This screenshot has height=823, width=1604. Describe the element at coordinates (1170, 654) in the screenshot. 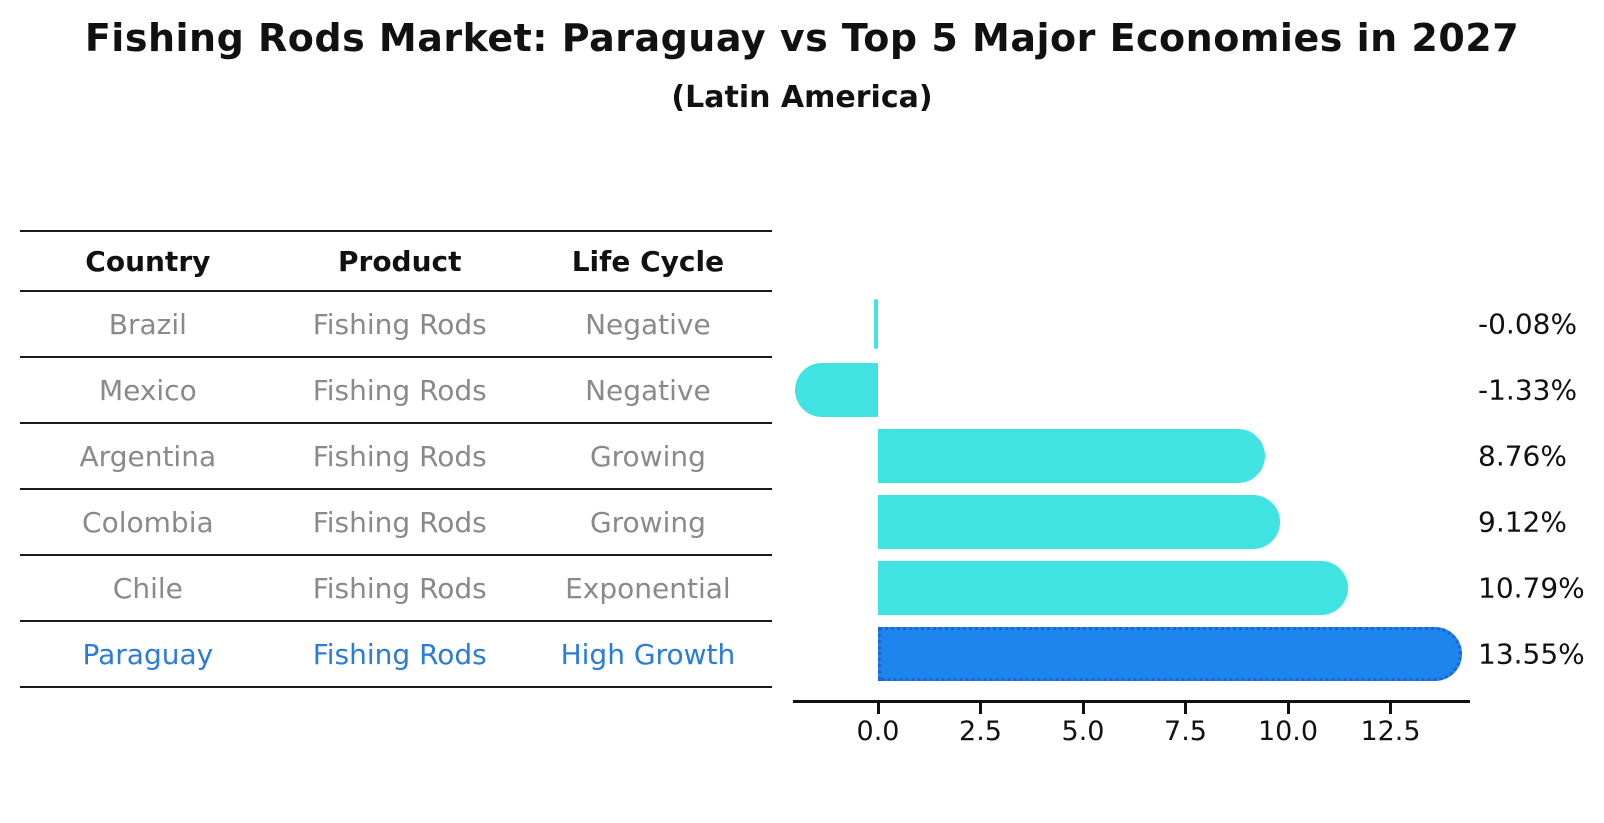

I see `bar-paraguay` at that location.